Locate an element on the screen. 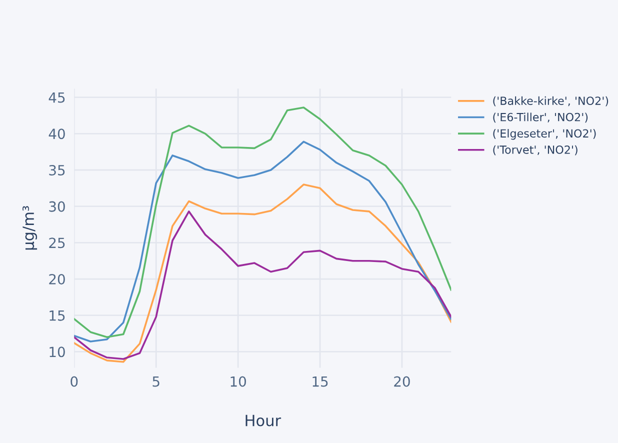 This screenshot has height=443, width=618. legend-label: ('Torvet', 'NO2') is located at coordinates (535, 150).